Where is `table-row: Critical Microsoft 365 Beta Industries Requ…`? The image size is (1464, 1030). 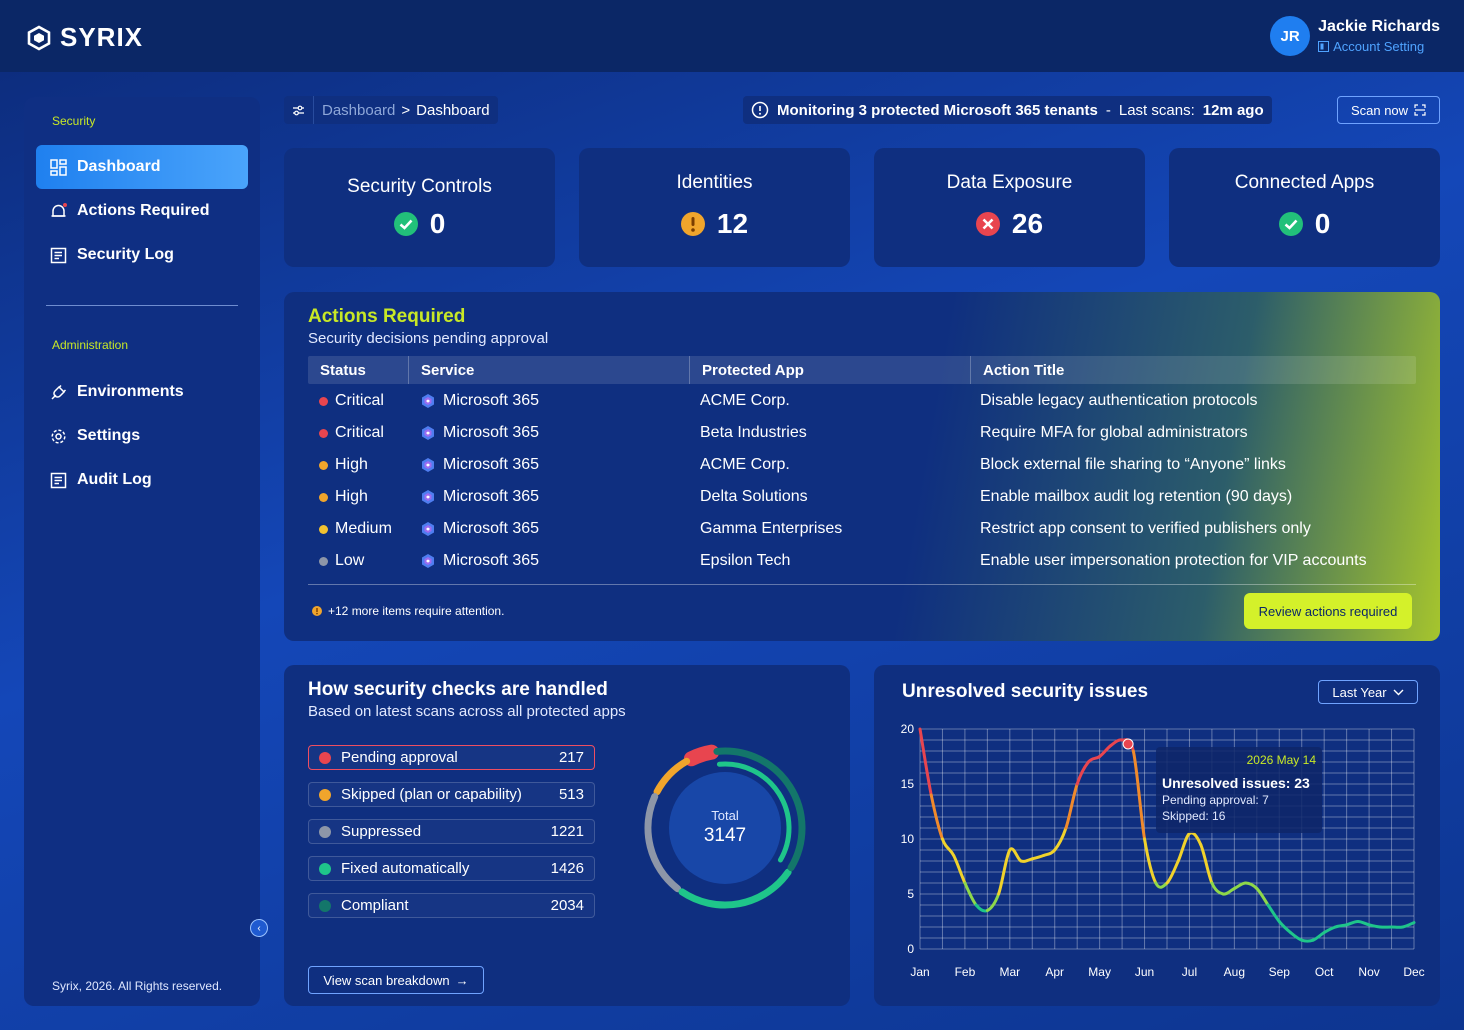
table-row: Critical Microsoft 365 Beta Industries Requ… is located at coordinates (862, 433).